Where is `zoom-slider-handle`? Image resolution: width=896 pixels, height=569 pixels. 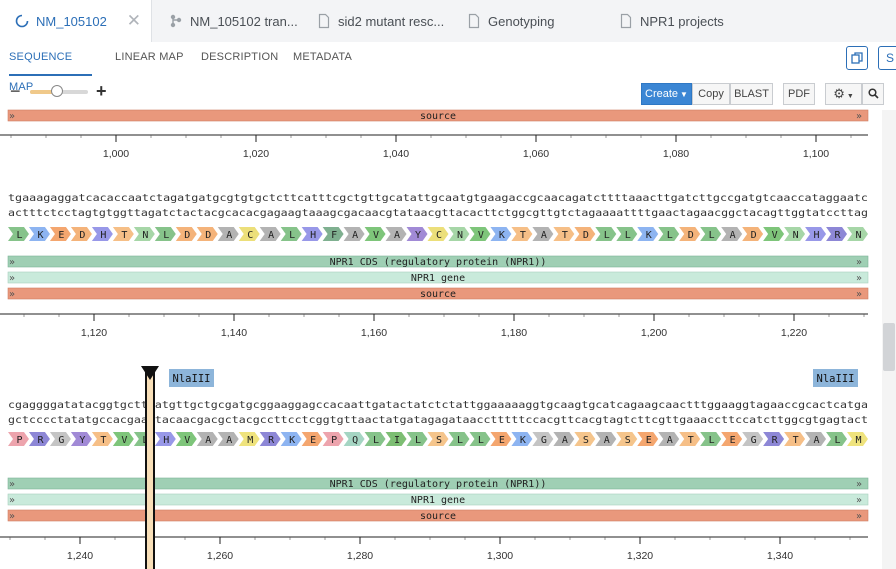
zoom-slider-handle is located at coordinates (57, 91).